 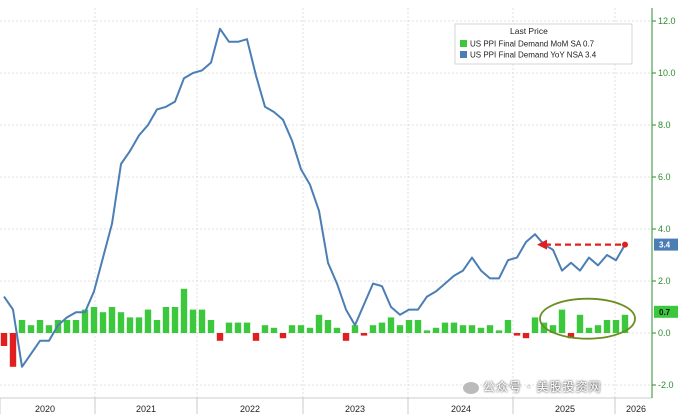 What do you see at coordinates (667, 73) in the screenshot?
I see `y-tick-label: 10.0` at bounding box center [667, 73].